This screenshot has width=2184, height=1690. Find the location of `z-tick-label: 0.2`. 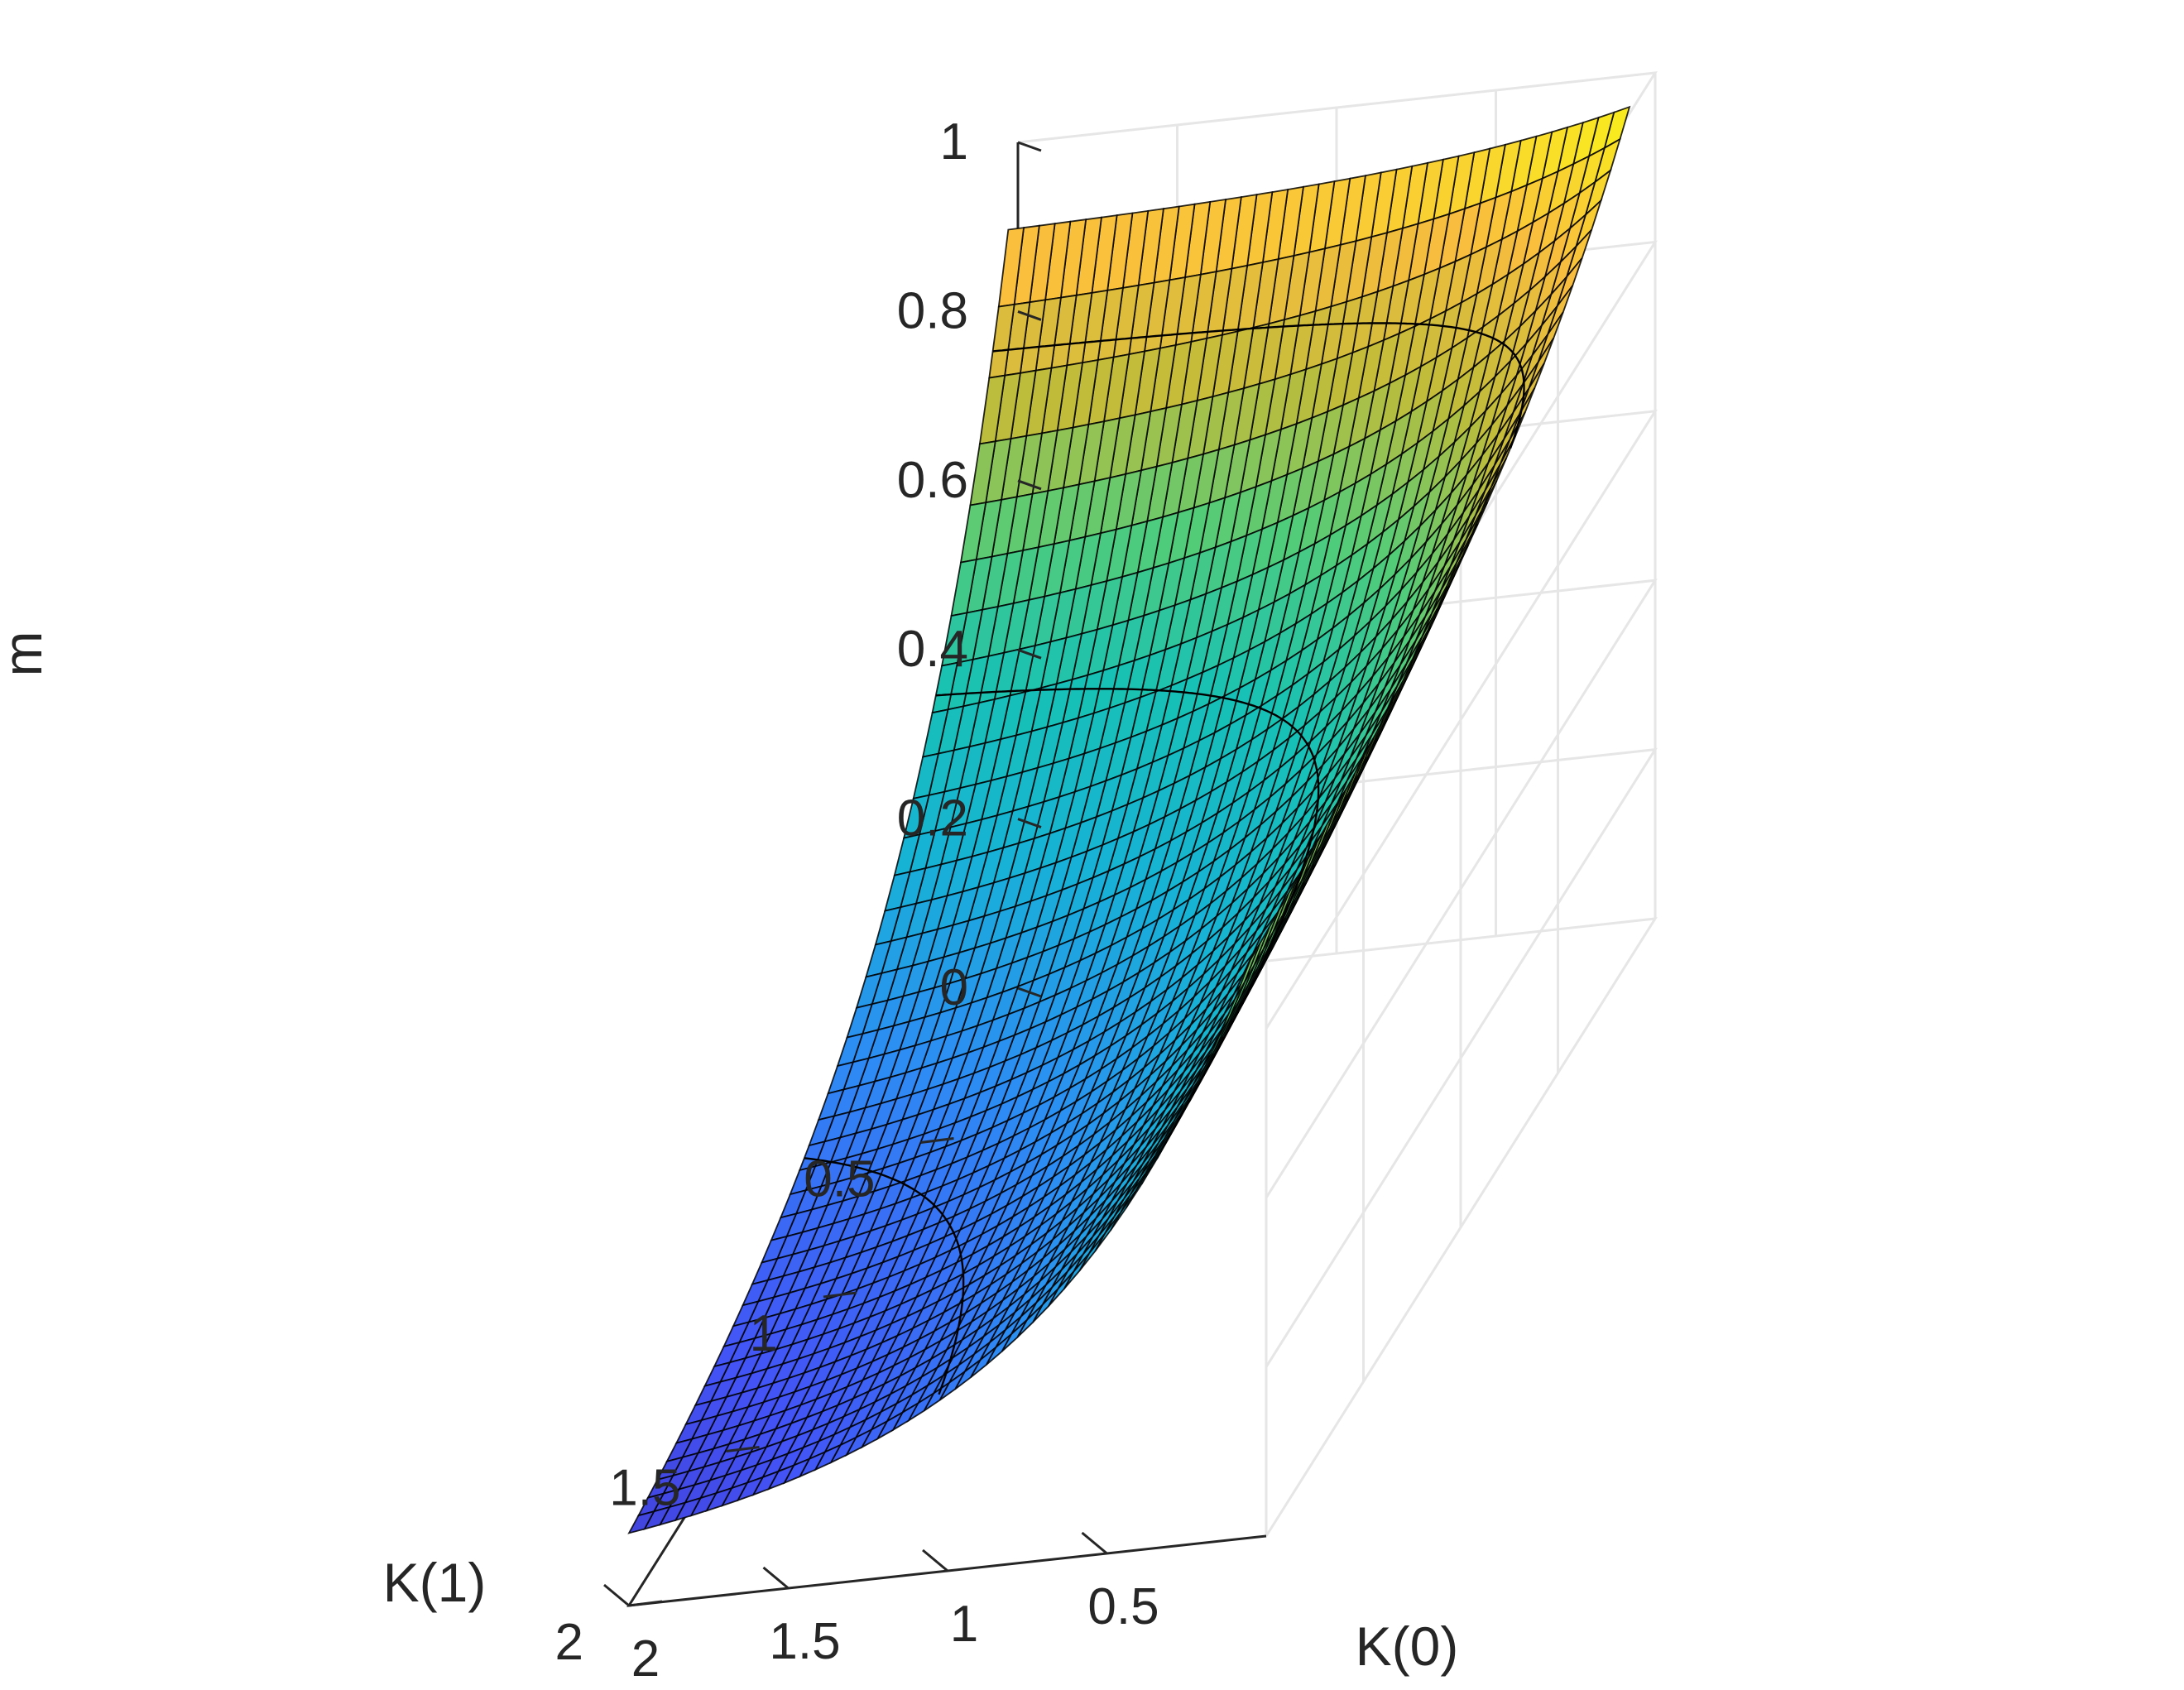

z-tick-label: 0.2 is located at coordinates (932, 818).